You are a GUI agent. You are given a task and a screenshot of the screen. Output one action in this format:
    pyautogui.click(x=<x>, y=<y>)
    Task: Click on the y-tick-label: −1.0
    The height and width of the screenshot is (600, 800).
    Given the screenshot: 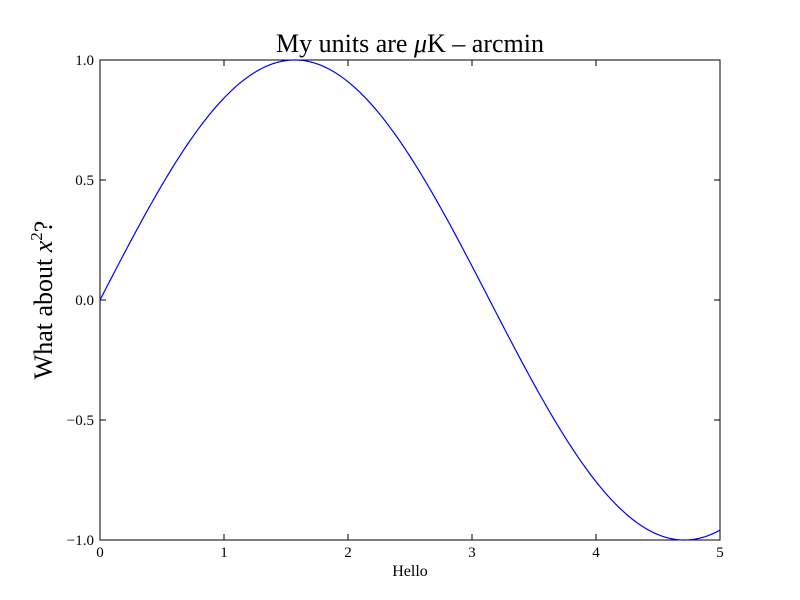 What is the action you would take?
    pyautogui.click(x=80, y=541)
    